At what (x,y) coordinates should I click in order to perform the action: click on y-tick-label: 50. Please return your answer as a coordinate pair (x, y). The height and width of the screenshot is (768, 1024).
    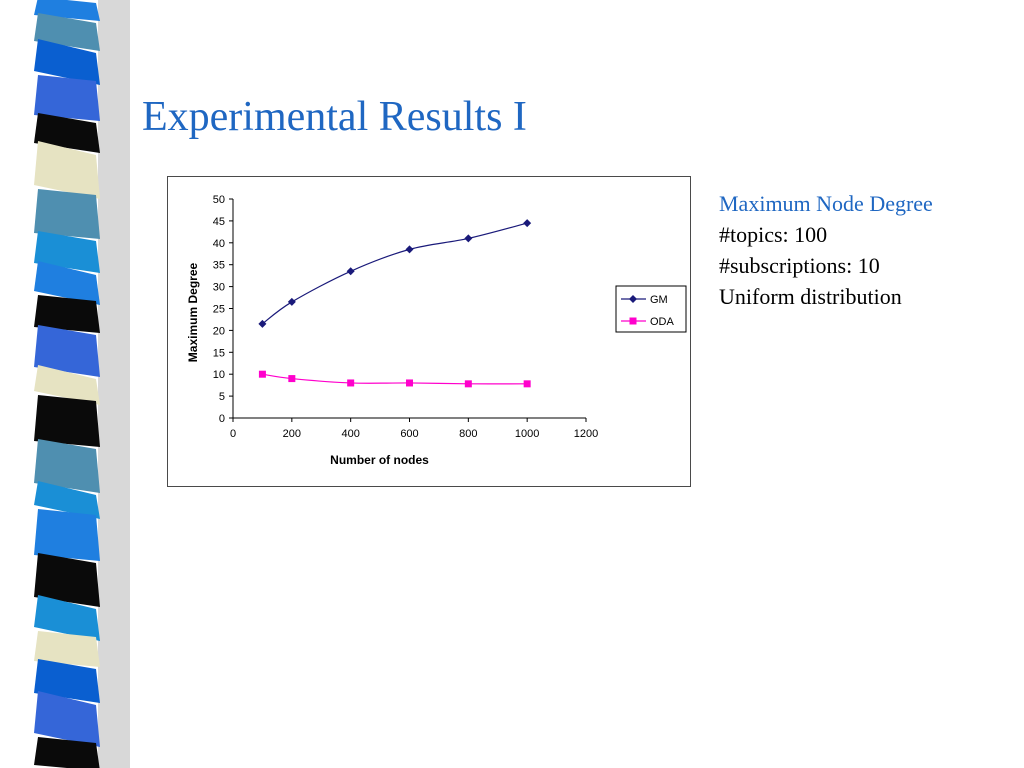
    Looking at the image, I should click on (219, 200).